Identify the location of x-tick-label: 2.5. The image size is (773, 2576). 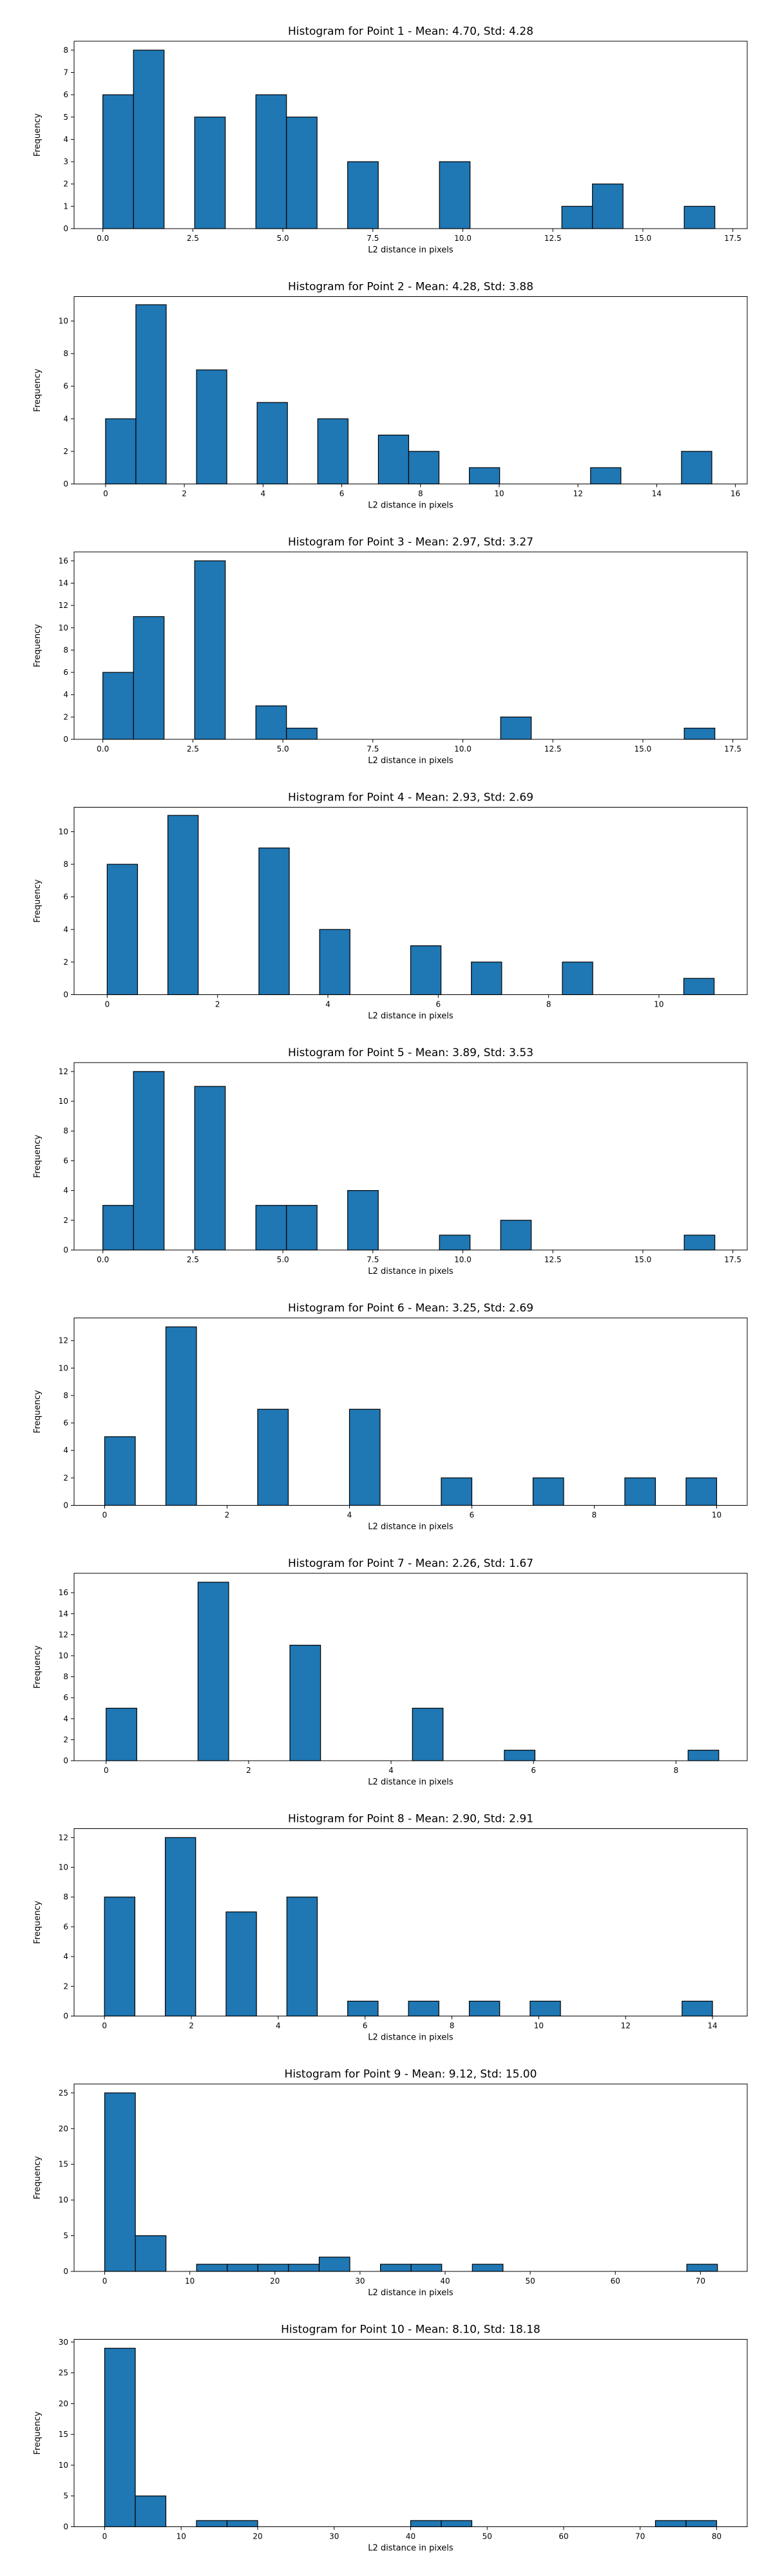
(193, 749).